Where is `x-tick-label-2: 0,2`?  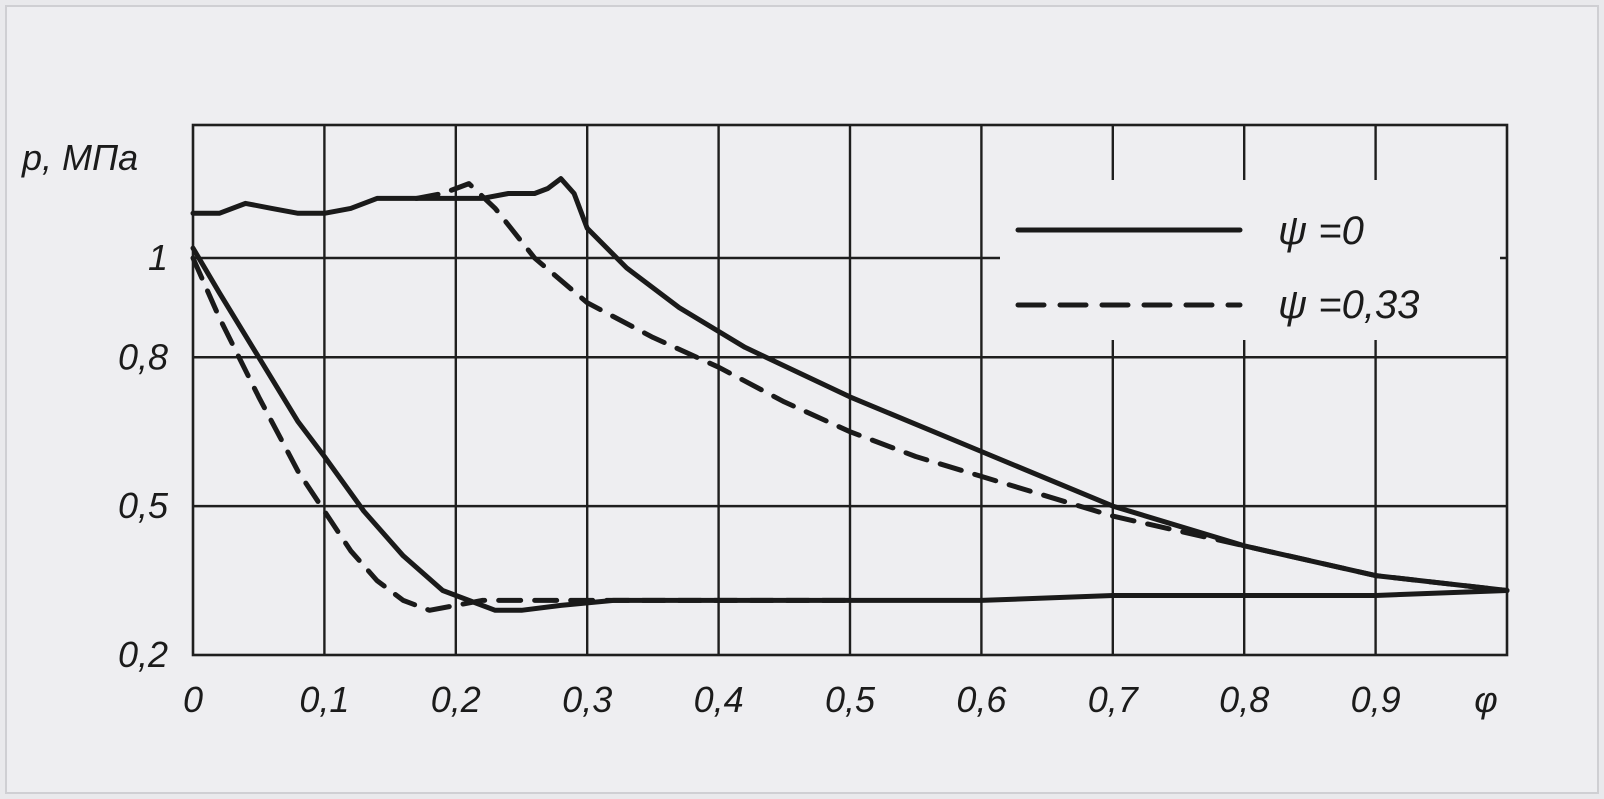
x-tick-label-2: 0,2 is located at coordinates (456, 699).